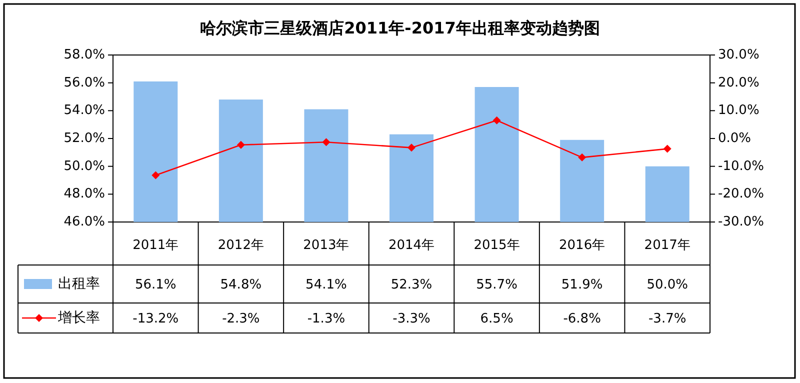  Describe the element at coordinates (411, 246) in the screenshot. I see `x-tick-label: 2014年` at that location.